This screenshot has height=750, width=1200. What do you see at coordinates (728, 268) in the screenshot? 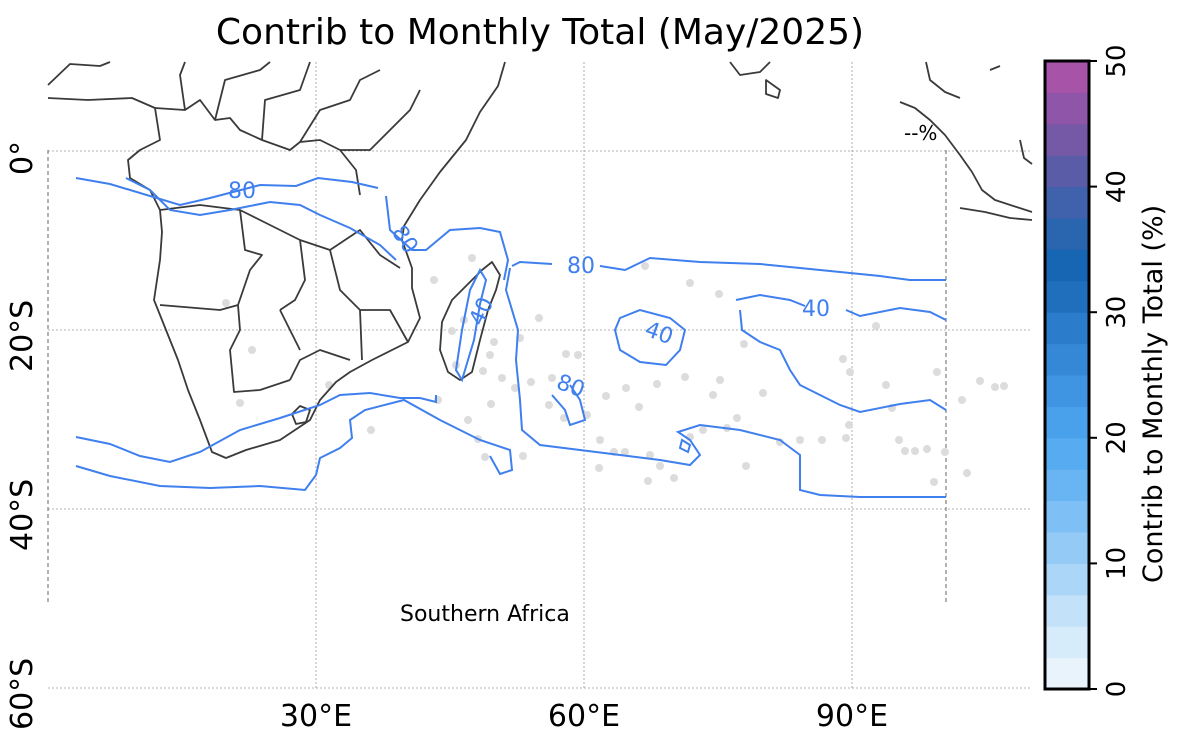
I see `contour-80-central` at bounding box center [728, 268].